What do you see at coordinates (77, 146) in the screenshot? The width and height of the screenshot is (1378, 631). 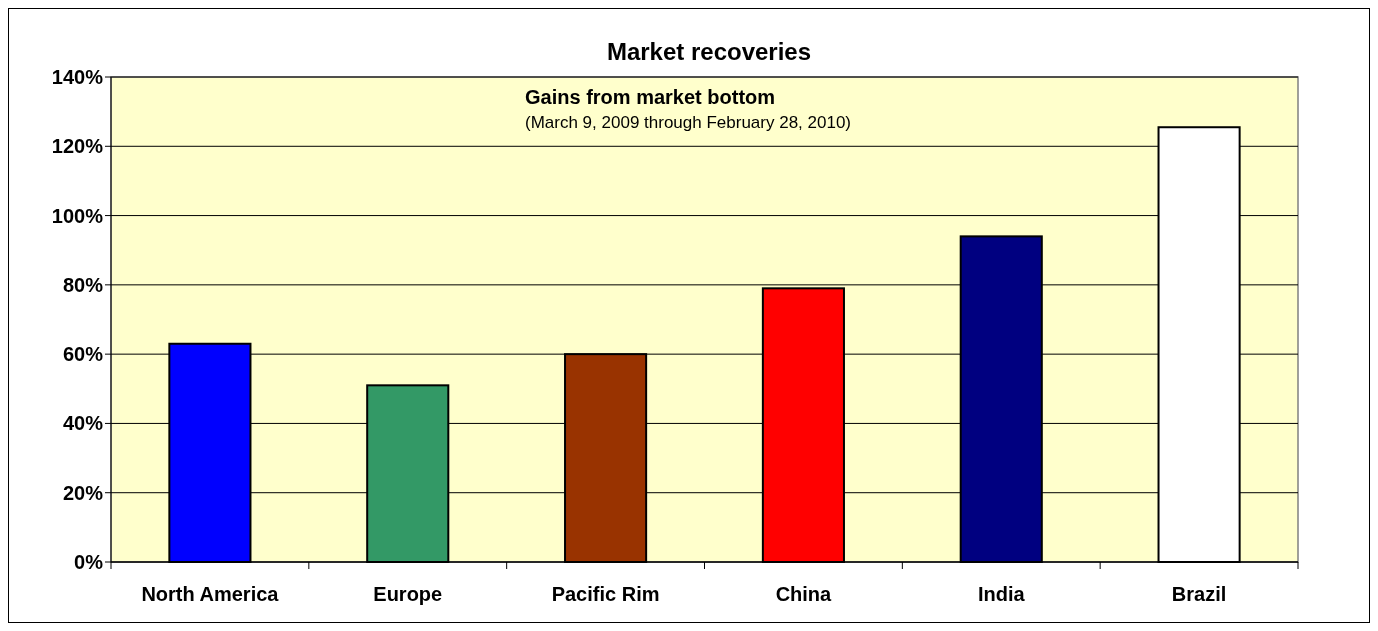 I see `y-tick-label: 120%` at bounding box center [77, 146].